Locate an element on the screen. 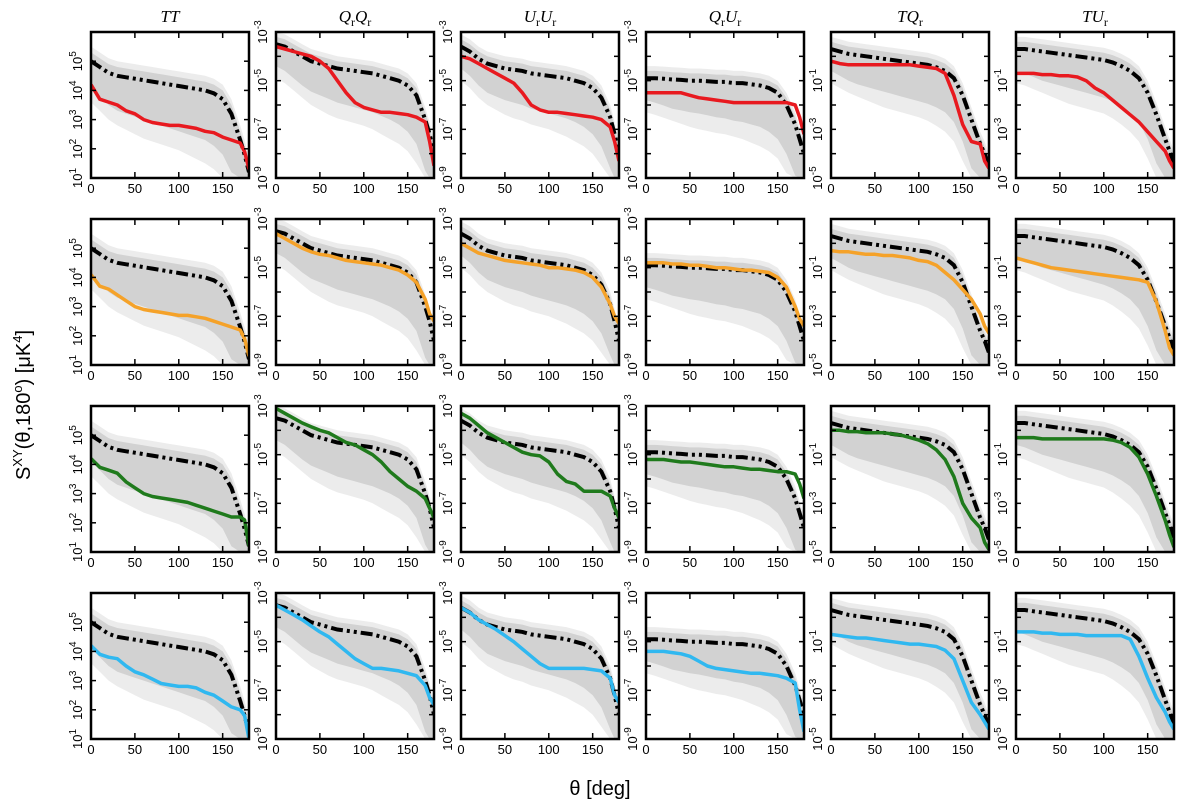 This screenshot has width=1200, height=807. y-tick-label: 105 is located at coordinates (76, 248).